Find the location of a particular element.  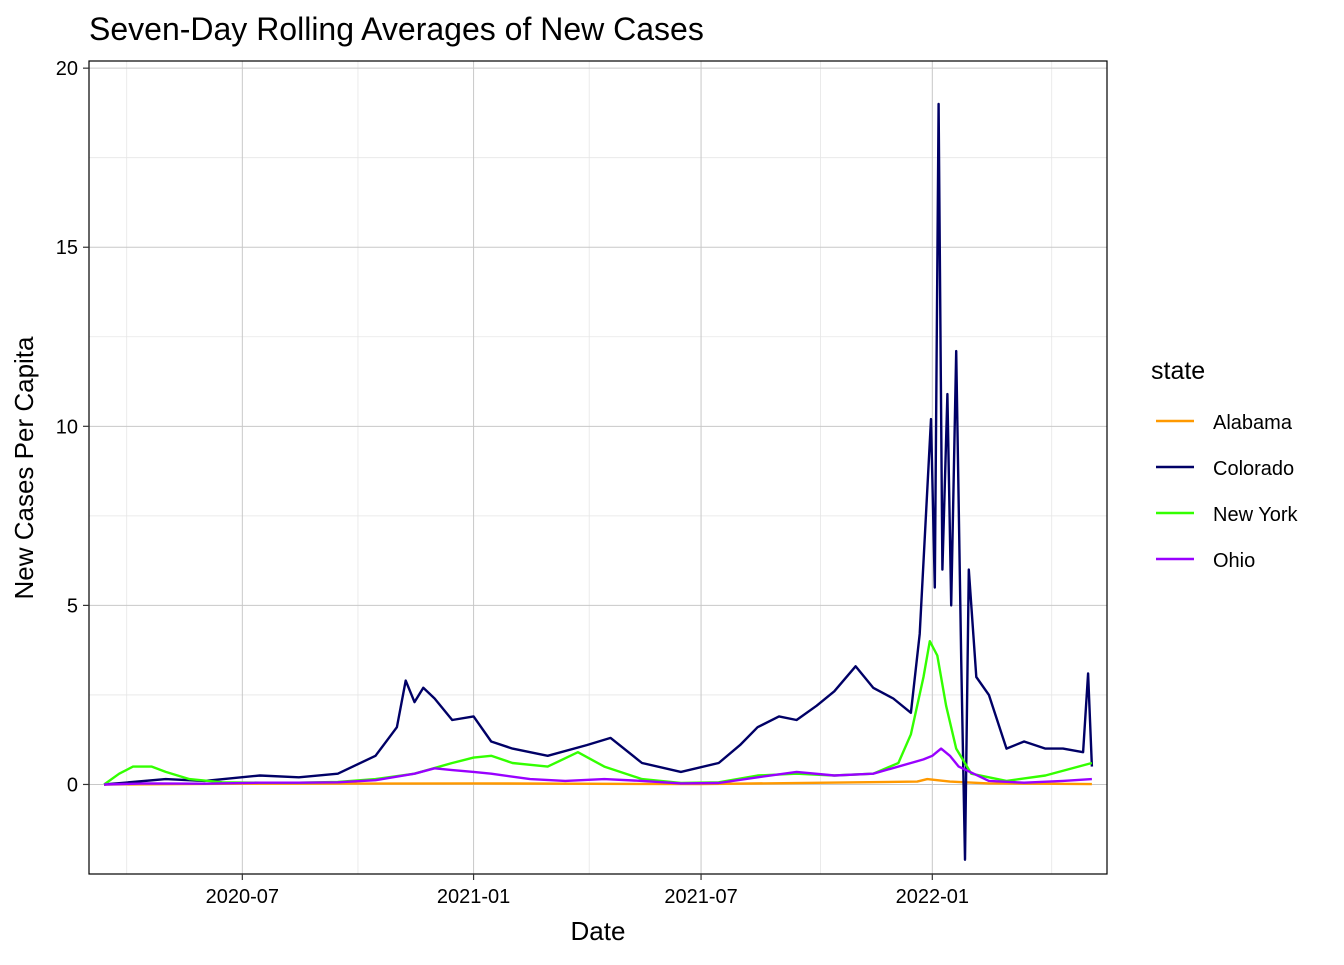

x-tick-label: 2021-01 is located at coordinates (473, 897).